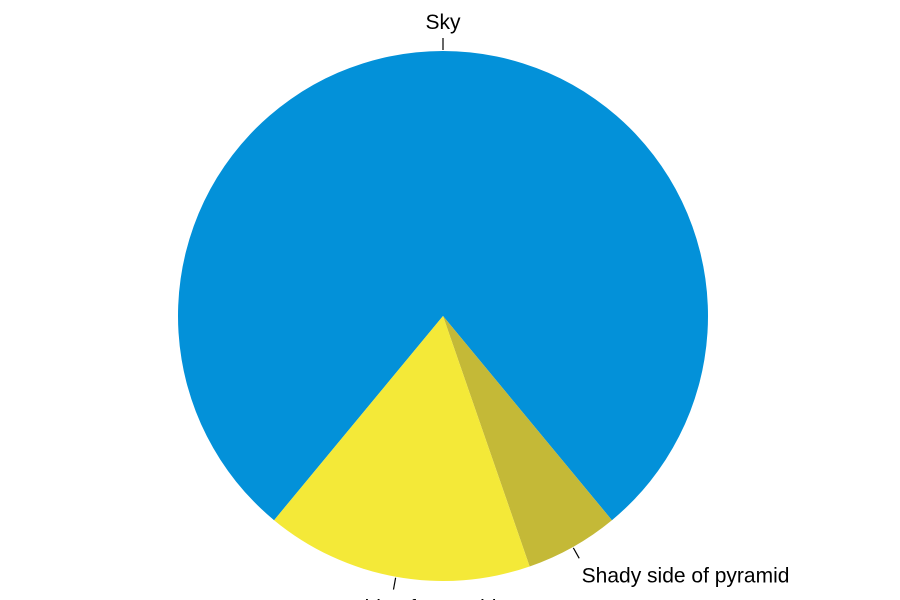 The image size is (900, 600). What do you see at coordinates (402, 449) in the screenshot?
I see `slice-sunny-side-of-pyramid` at bounding box center [402, 449].